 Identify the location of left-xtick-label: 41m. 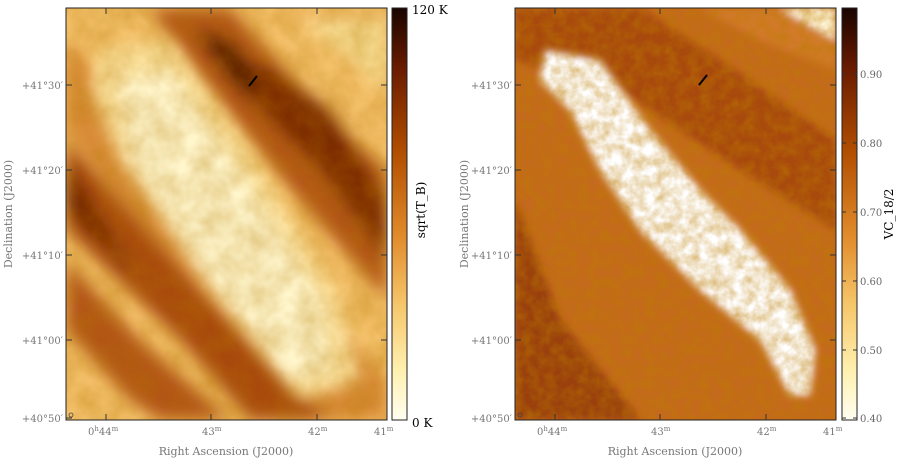
(384, 431).